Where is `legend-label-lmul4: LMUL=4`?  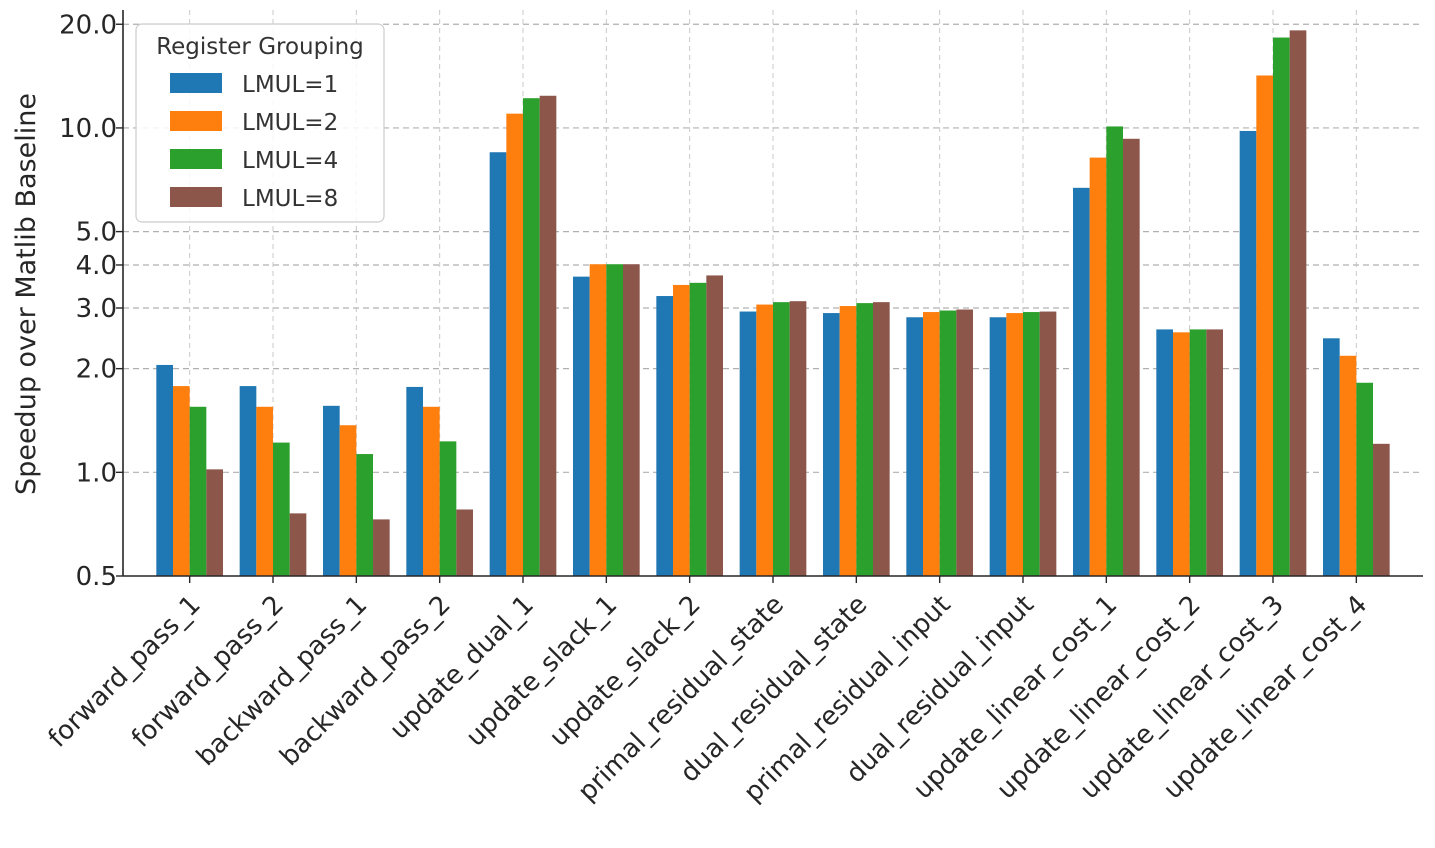
legend-label-lmul4: LMUL=4 is located at coordinates (290, 161).